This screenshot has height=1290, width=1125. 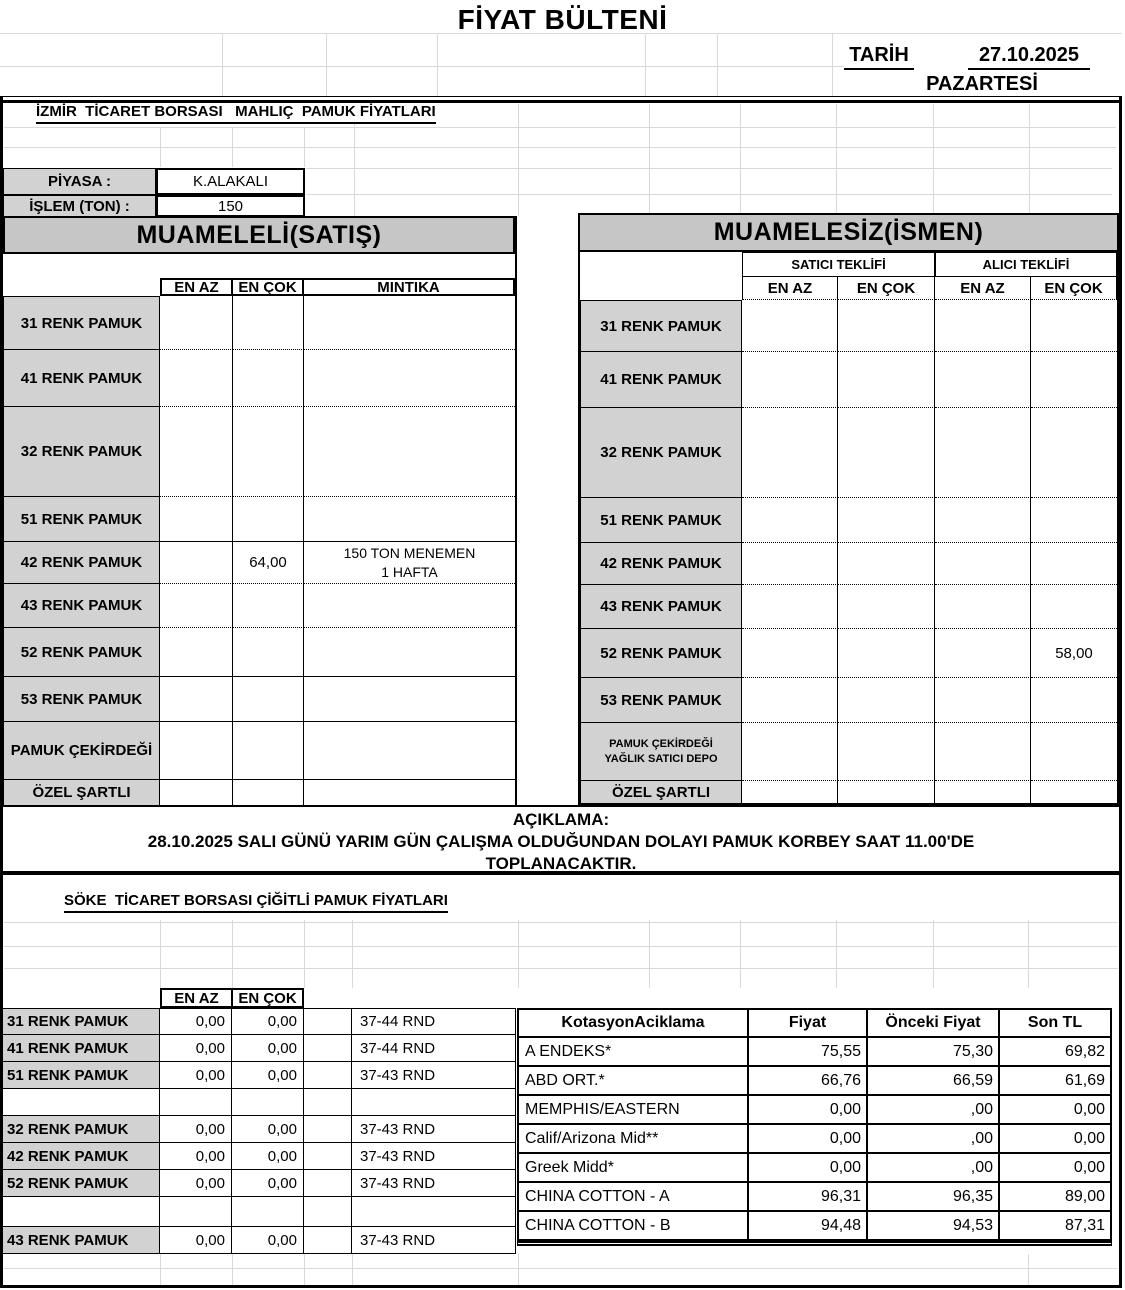 What do you see at coordinates (81, 378) in the screenshot?
I see `row-label: 41 RENK PAMUK` at bounding box center [81, 378].